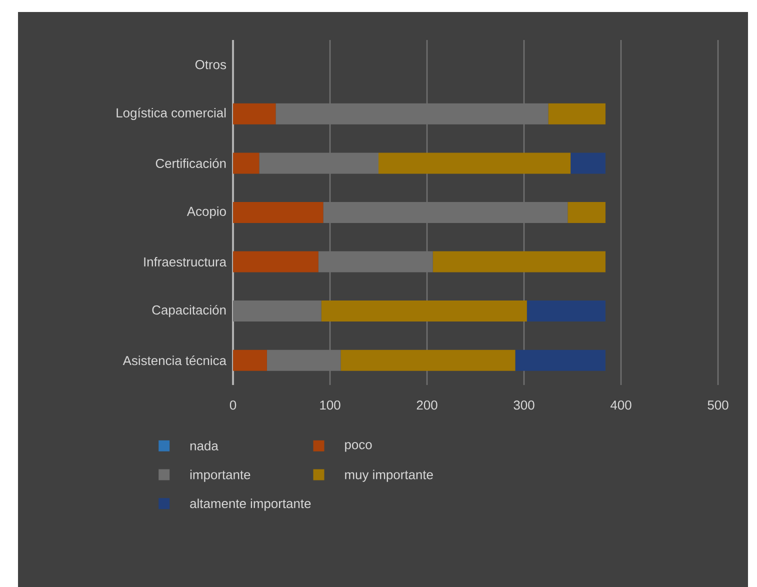 The height and width of the screenshot is (587, 757). I want to click on legend-label: altamente importante, so click(250, 504).